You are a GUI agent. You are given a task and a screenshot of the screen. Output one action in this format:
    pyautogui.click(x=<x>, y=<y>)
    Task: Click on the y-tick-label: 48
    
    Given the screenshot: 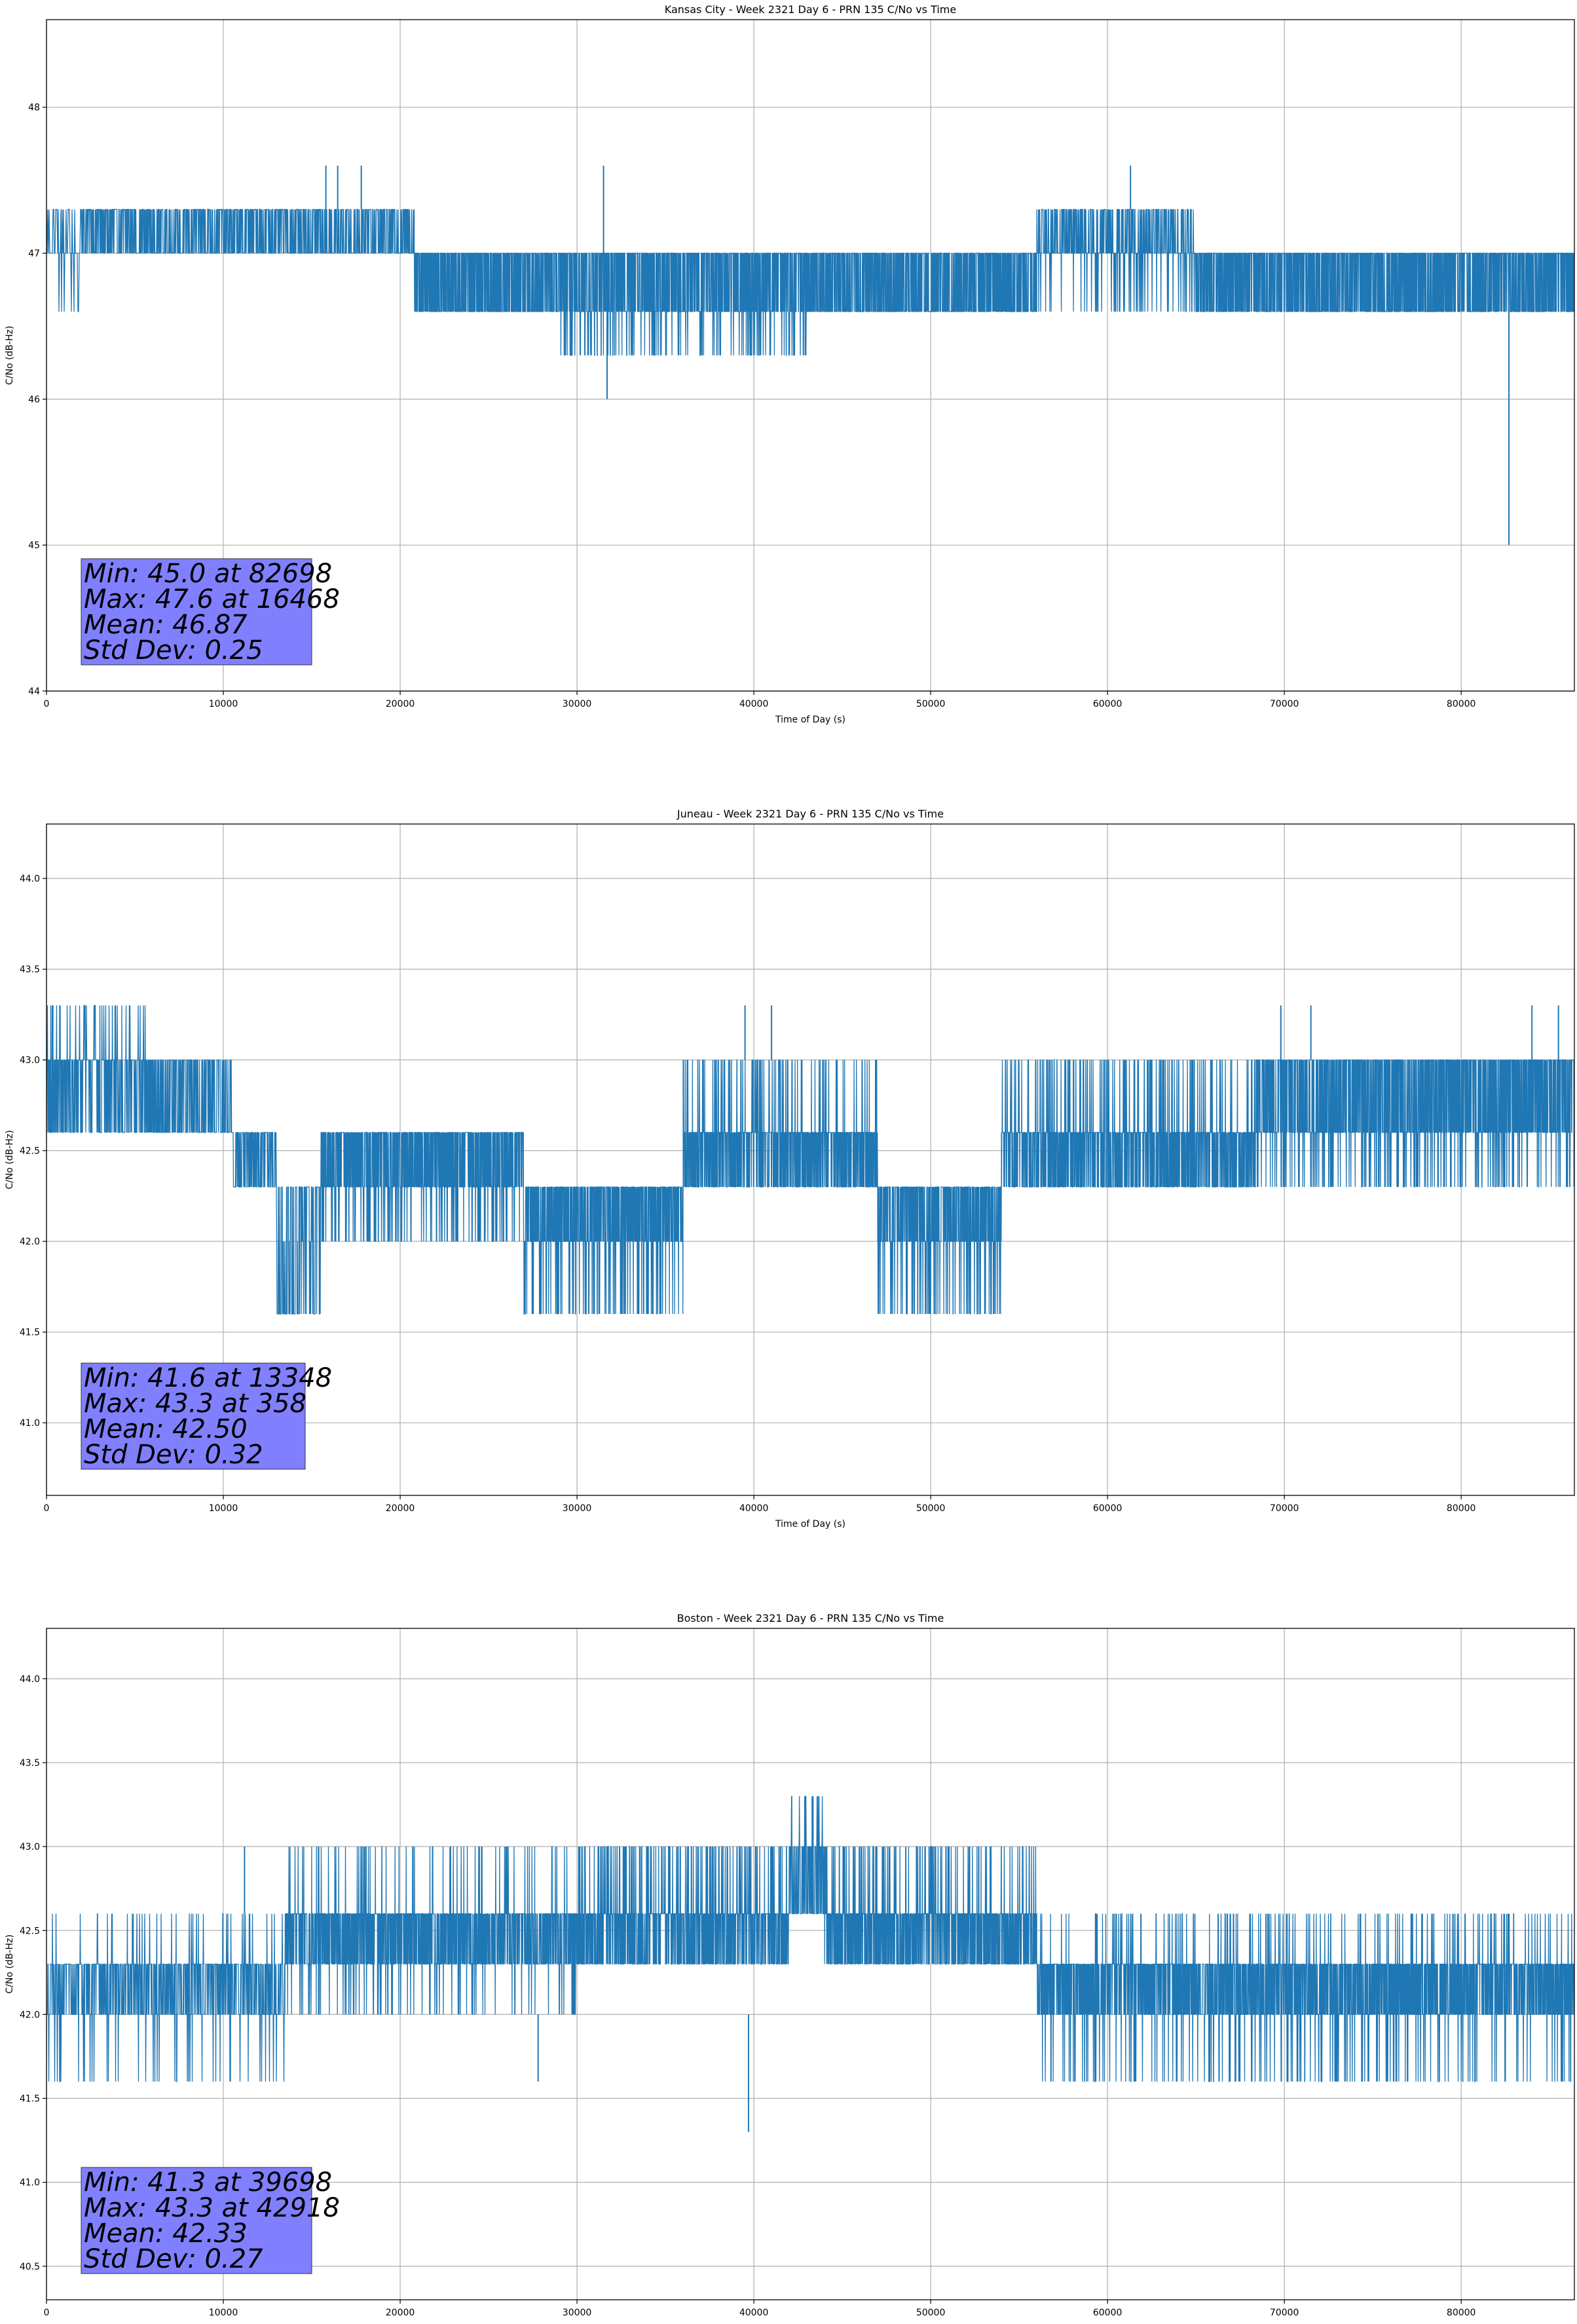 What is the action you would take?
    pyautogui.click(x=34, y=108)
    